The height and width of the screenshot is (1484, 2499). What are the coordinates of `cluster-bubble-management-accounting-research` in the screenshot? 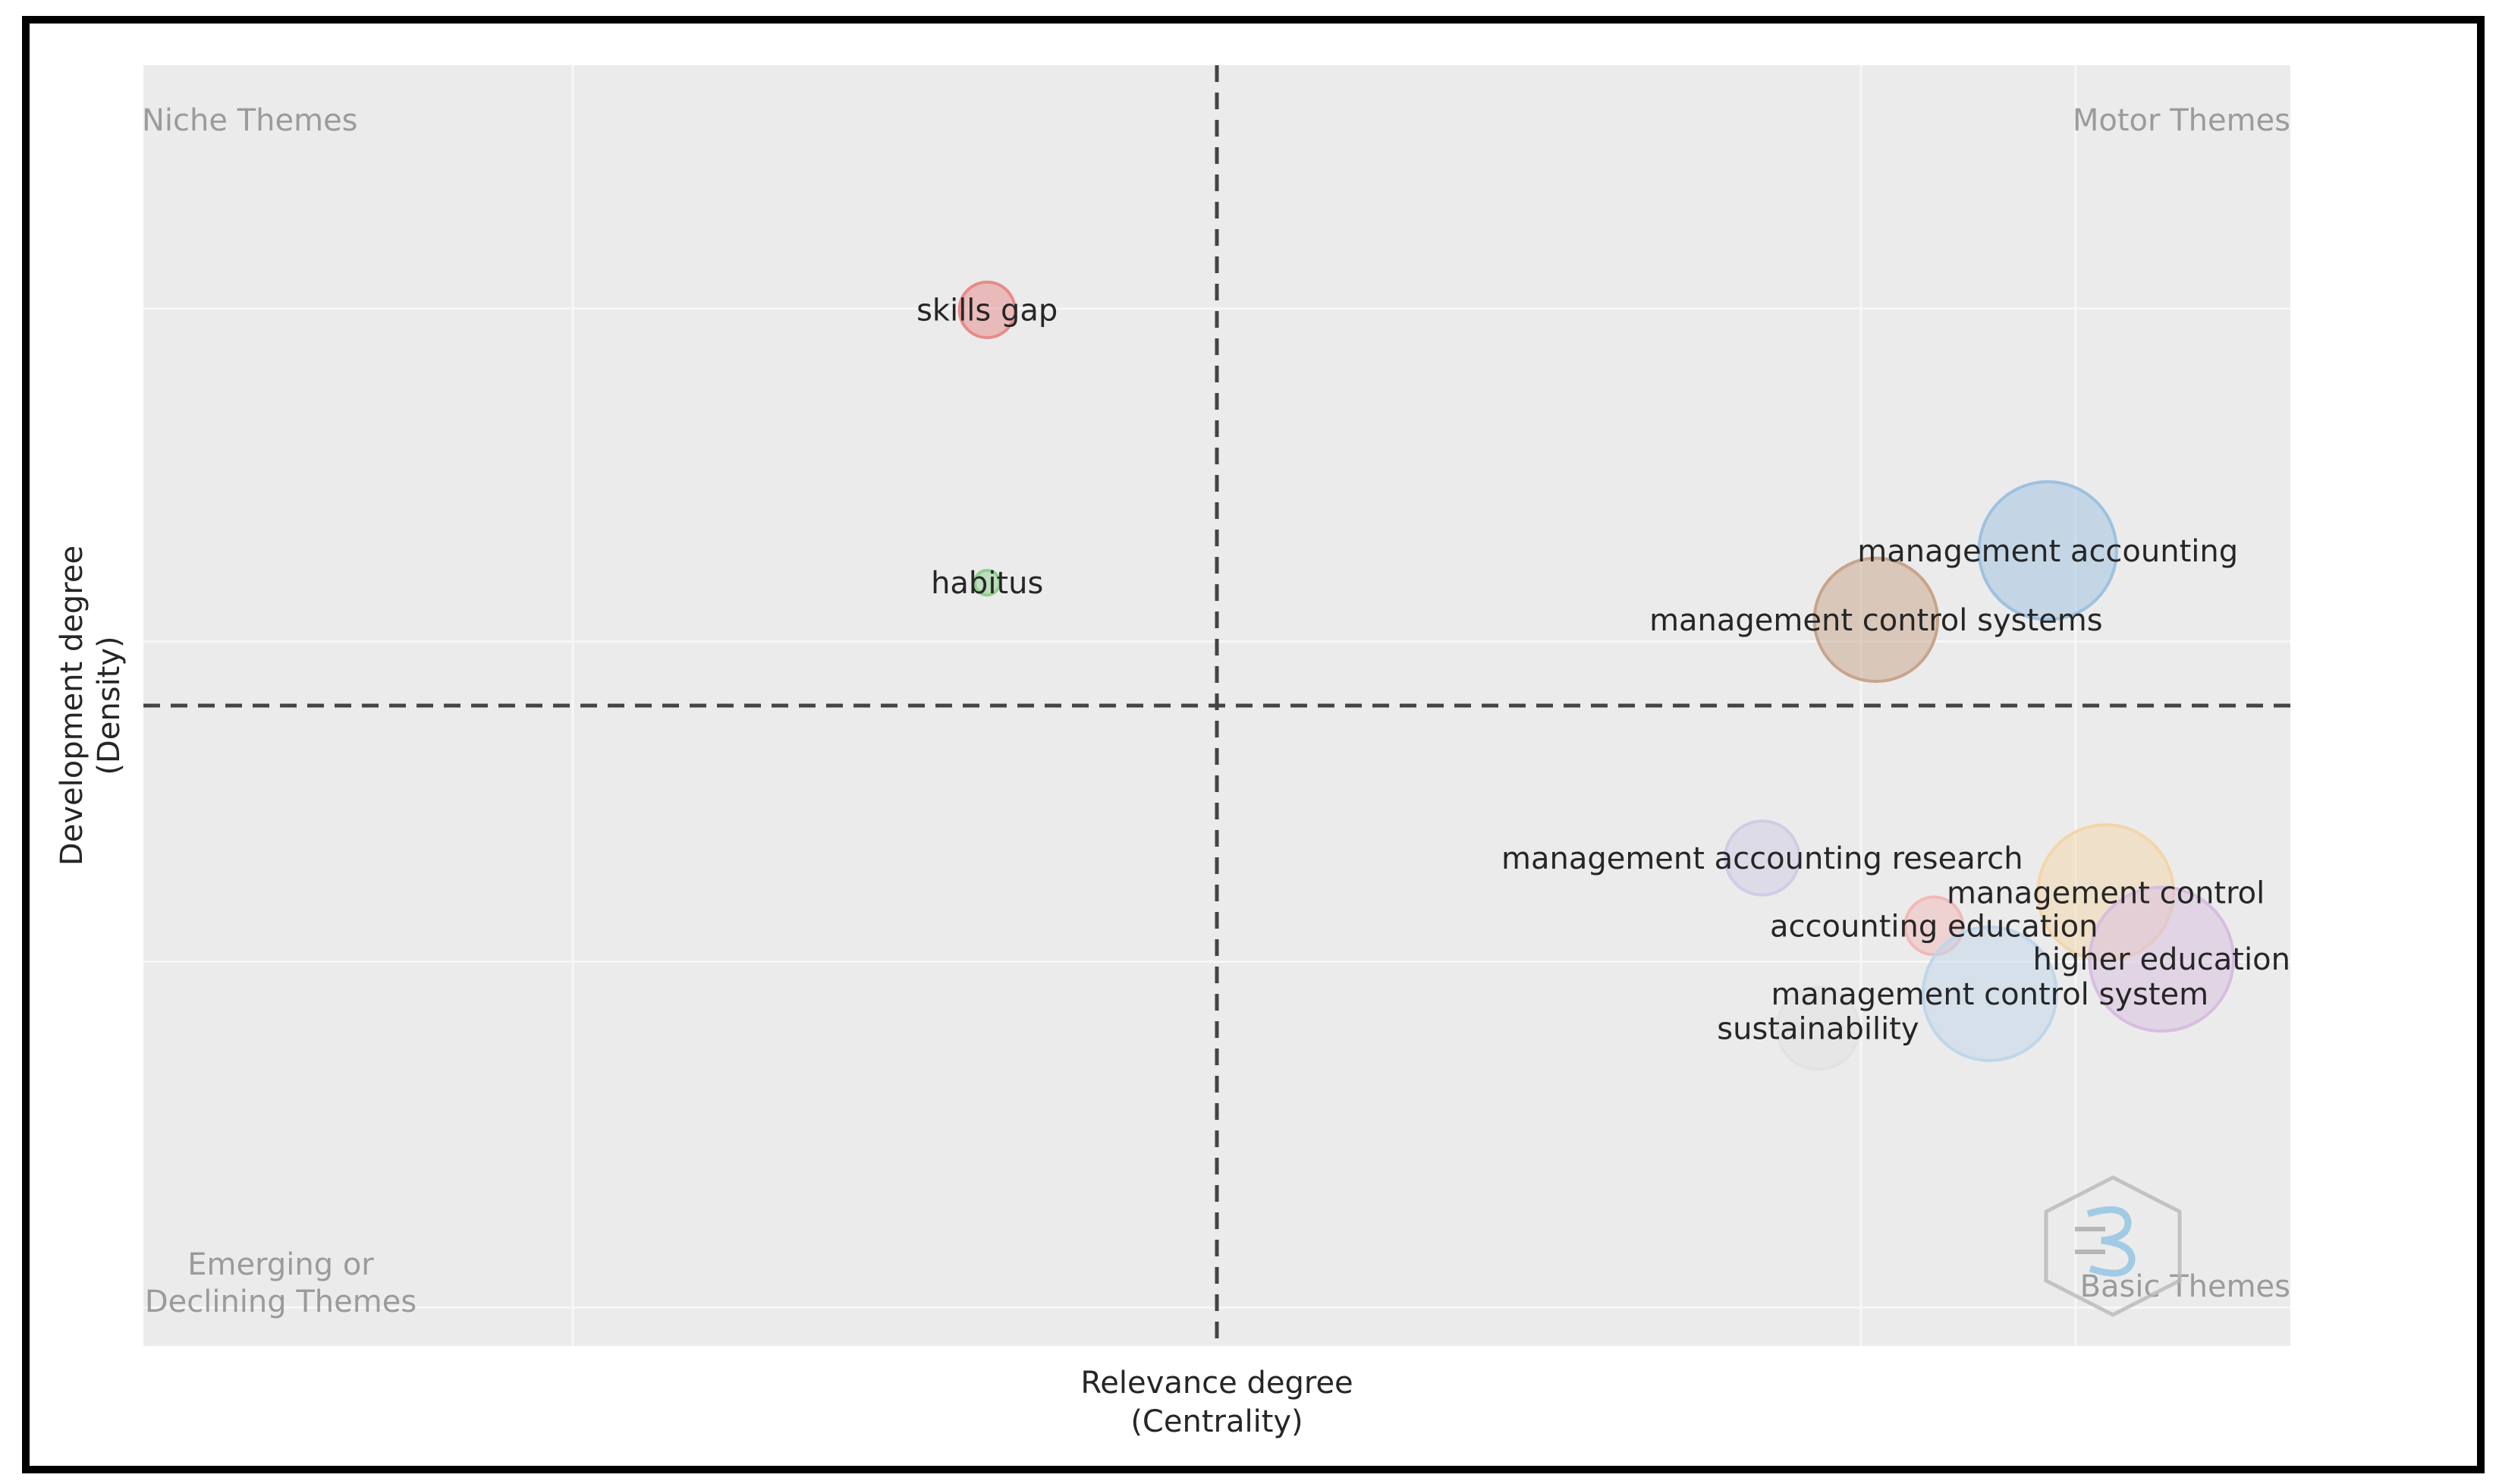 It's located at (1762, 858).